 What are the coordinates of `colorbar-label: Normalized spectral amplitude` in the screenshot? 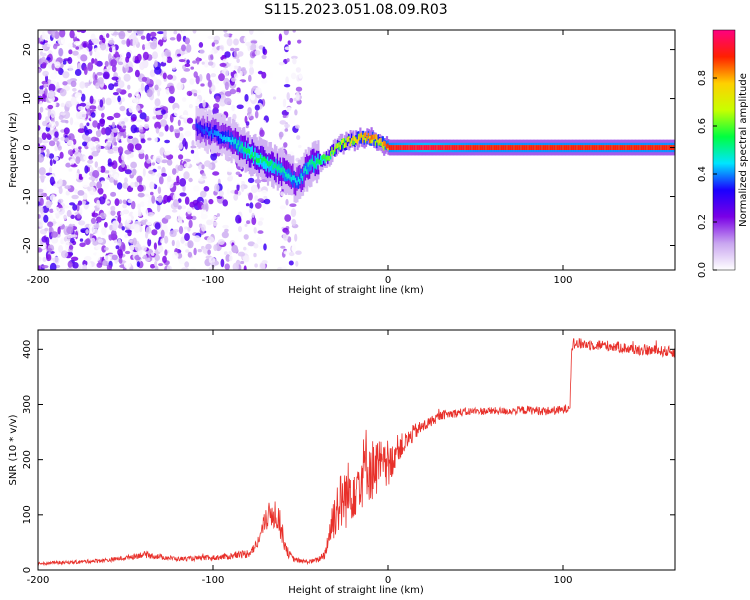 It's located at (743, 150).